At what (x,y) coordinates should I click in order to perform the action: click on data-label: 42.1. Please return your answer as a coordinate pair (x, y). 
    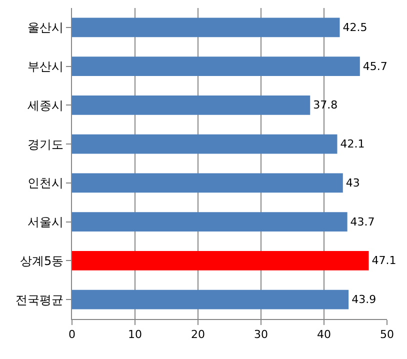
    Looking at the image, I should click on (352, 144).